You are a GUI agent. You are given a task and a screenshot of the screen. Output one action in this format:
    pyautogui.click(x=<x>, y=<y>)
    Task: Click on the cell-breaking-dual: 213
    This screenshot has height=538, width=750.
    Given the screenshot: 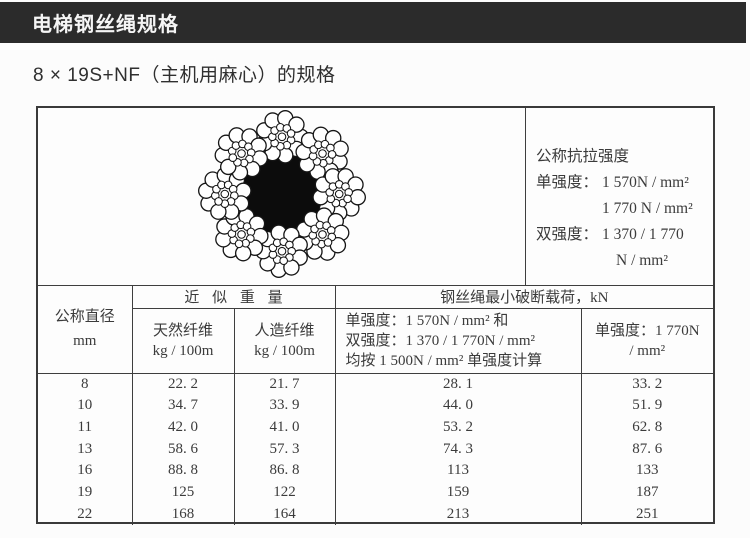 What is the action you would take?
    pyautogui.click(x=458, y=514)
    